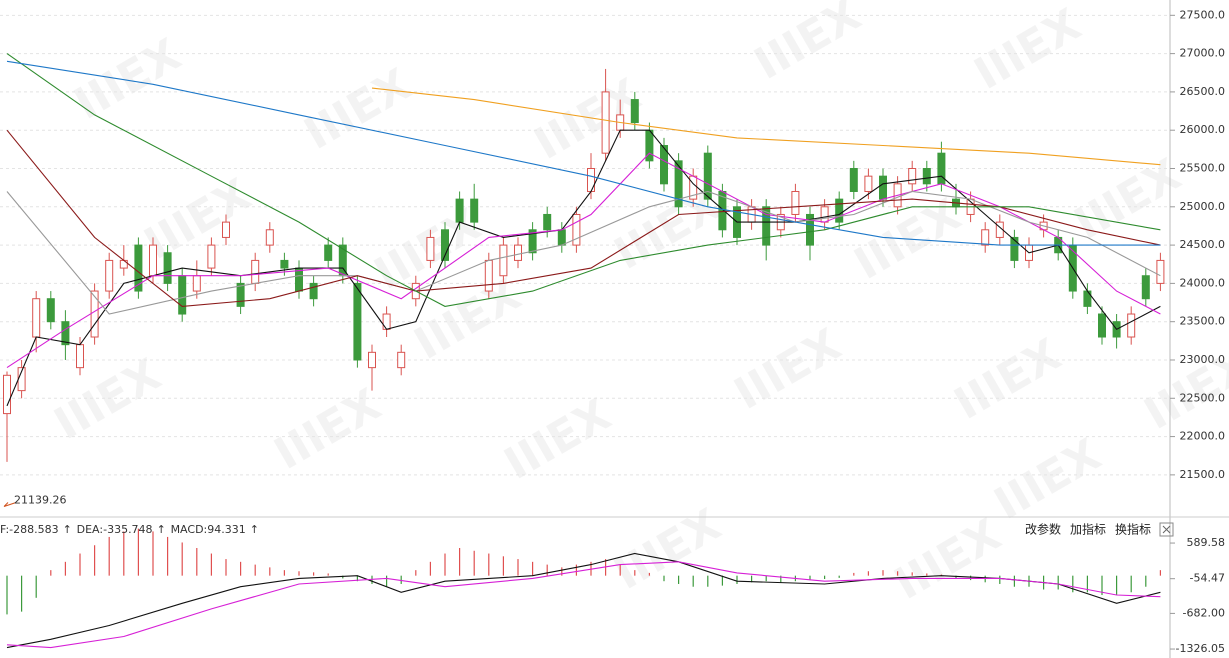 This screenshot has height=658, width=1229. Describe the element at coordinates (1203, 397) in the screenshot. I see `y-tick-label: 22500.0` at that location.